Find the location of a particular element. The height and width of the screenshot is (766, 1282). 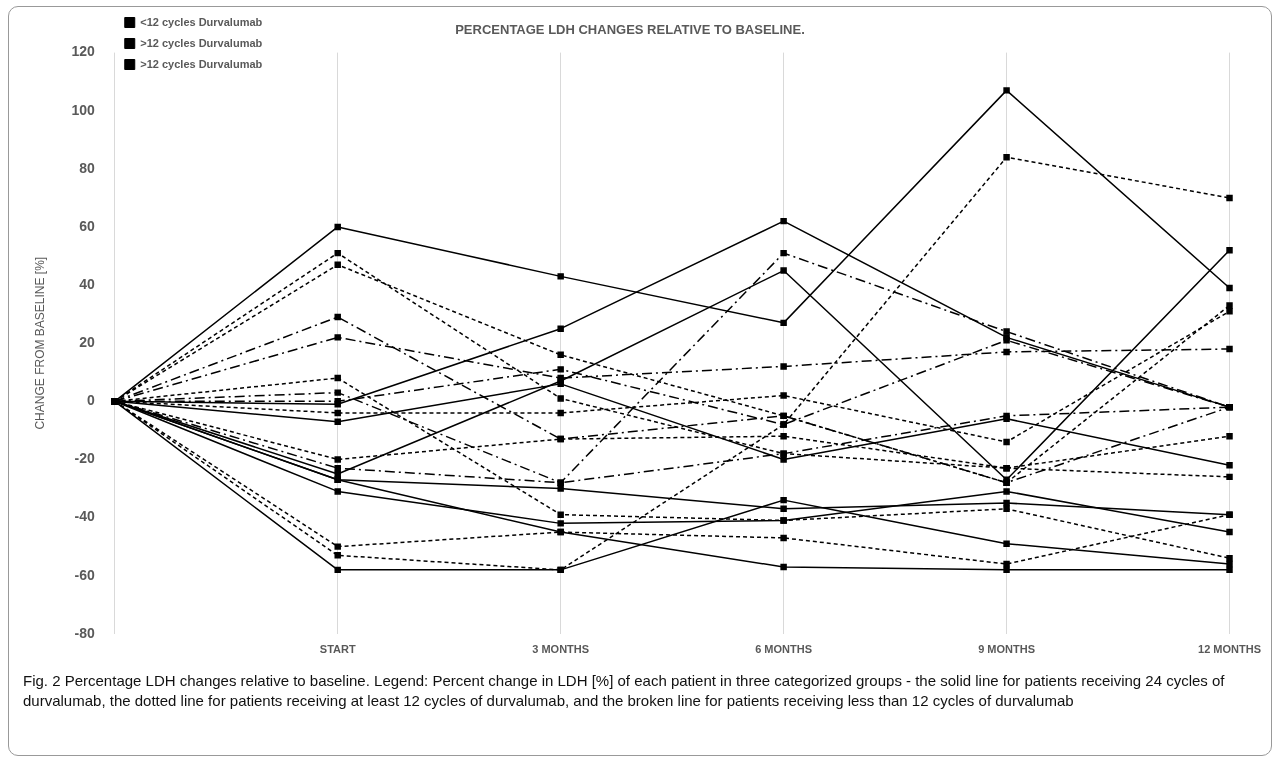

y-tick-label: 100 is located at coordinates (83, 109).